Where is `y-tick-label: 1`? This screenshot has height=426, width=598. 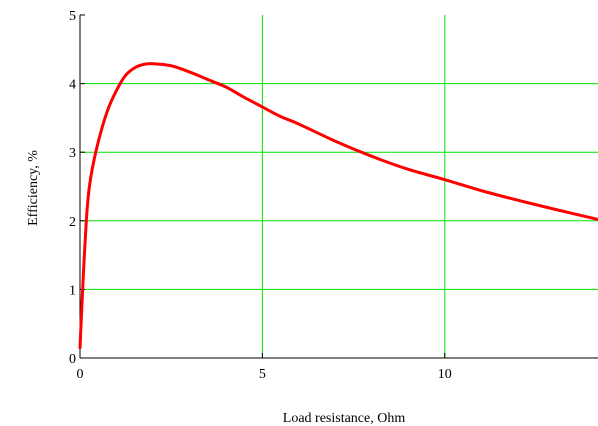 y-tick-label: 1 is located at coordinates (72, 290).